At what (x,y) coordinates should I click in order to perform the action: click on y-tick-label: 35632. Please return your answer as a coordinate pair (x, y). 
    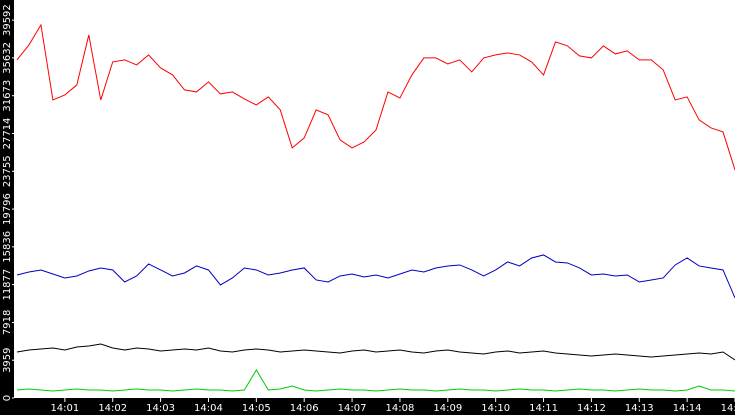
    Looking at the image, I should click on (7, 58).